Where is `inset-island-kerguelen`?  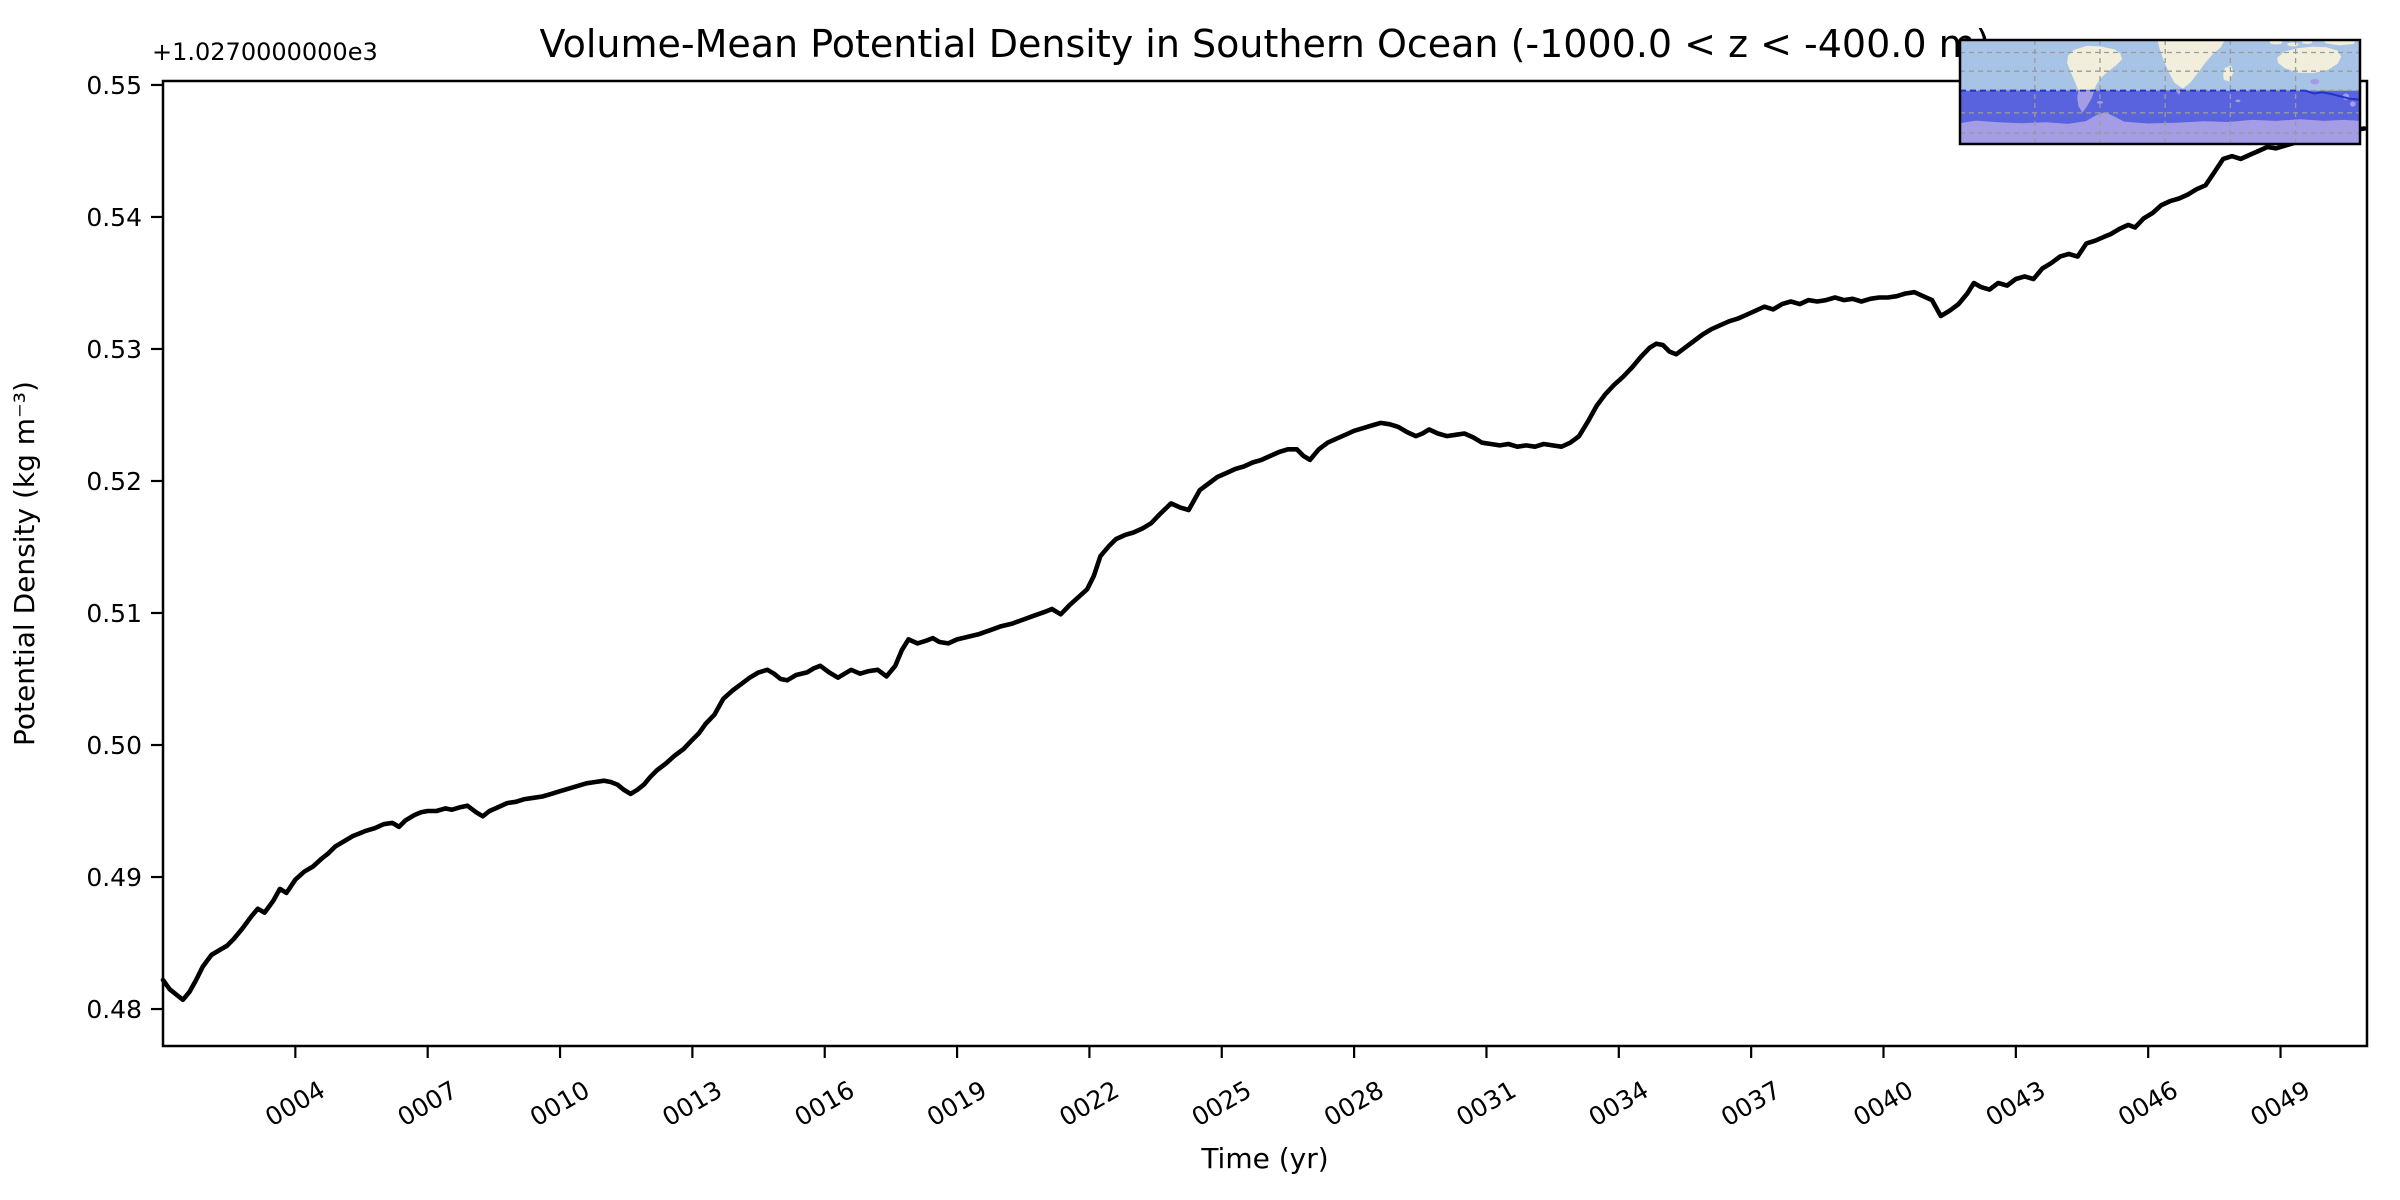 inset-island-kerguelen is located at coordinates (2238, 101).